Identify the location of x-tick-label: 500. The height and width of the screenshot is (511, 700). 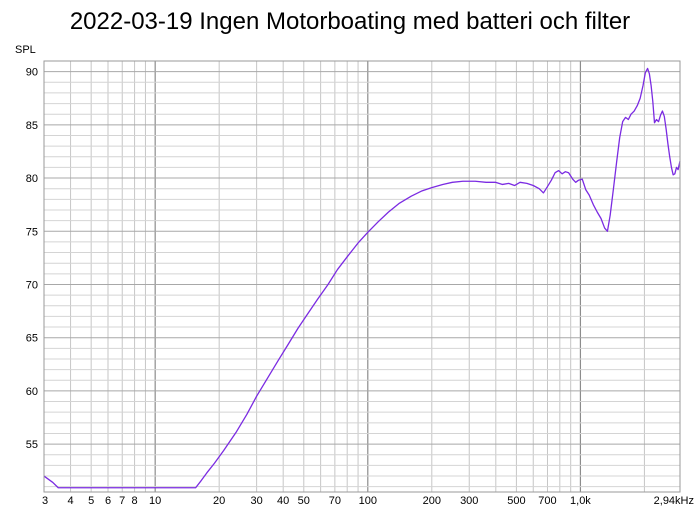
(516, 501).